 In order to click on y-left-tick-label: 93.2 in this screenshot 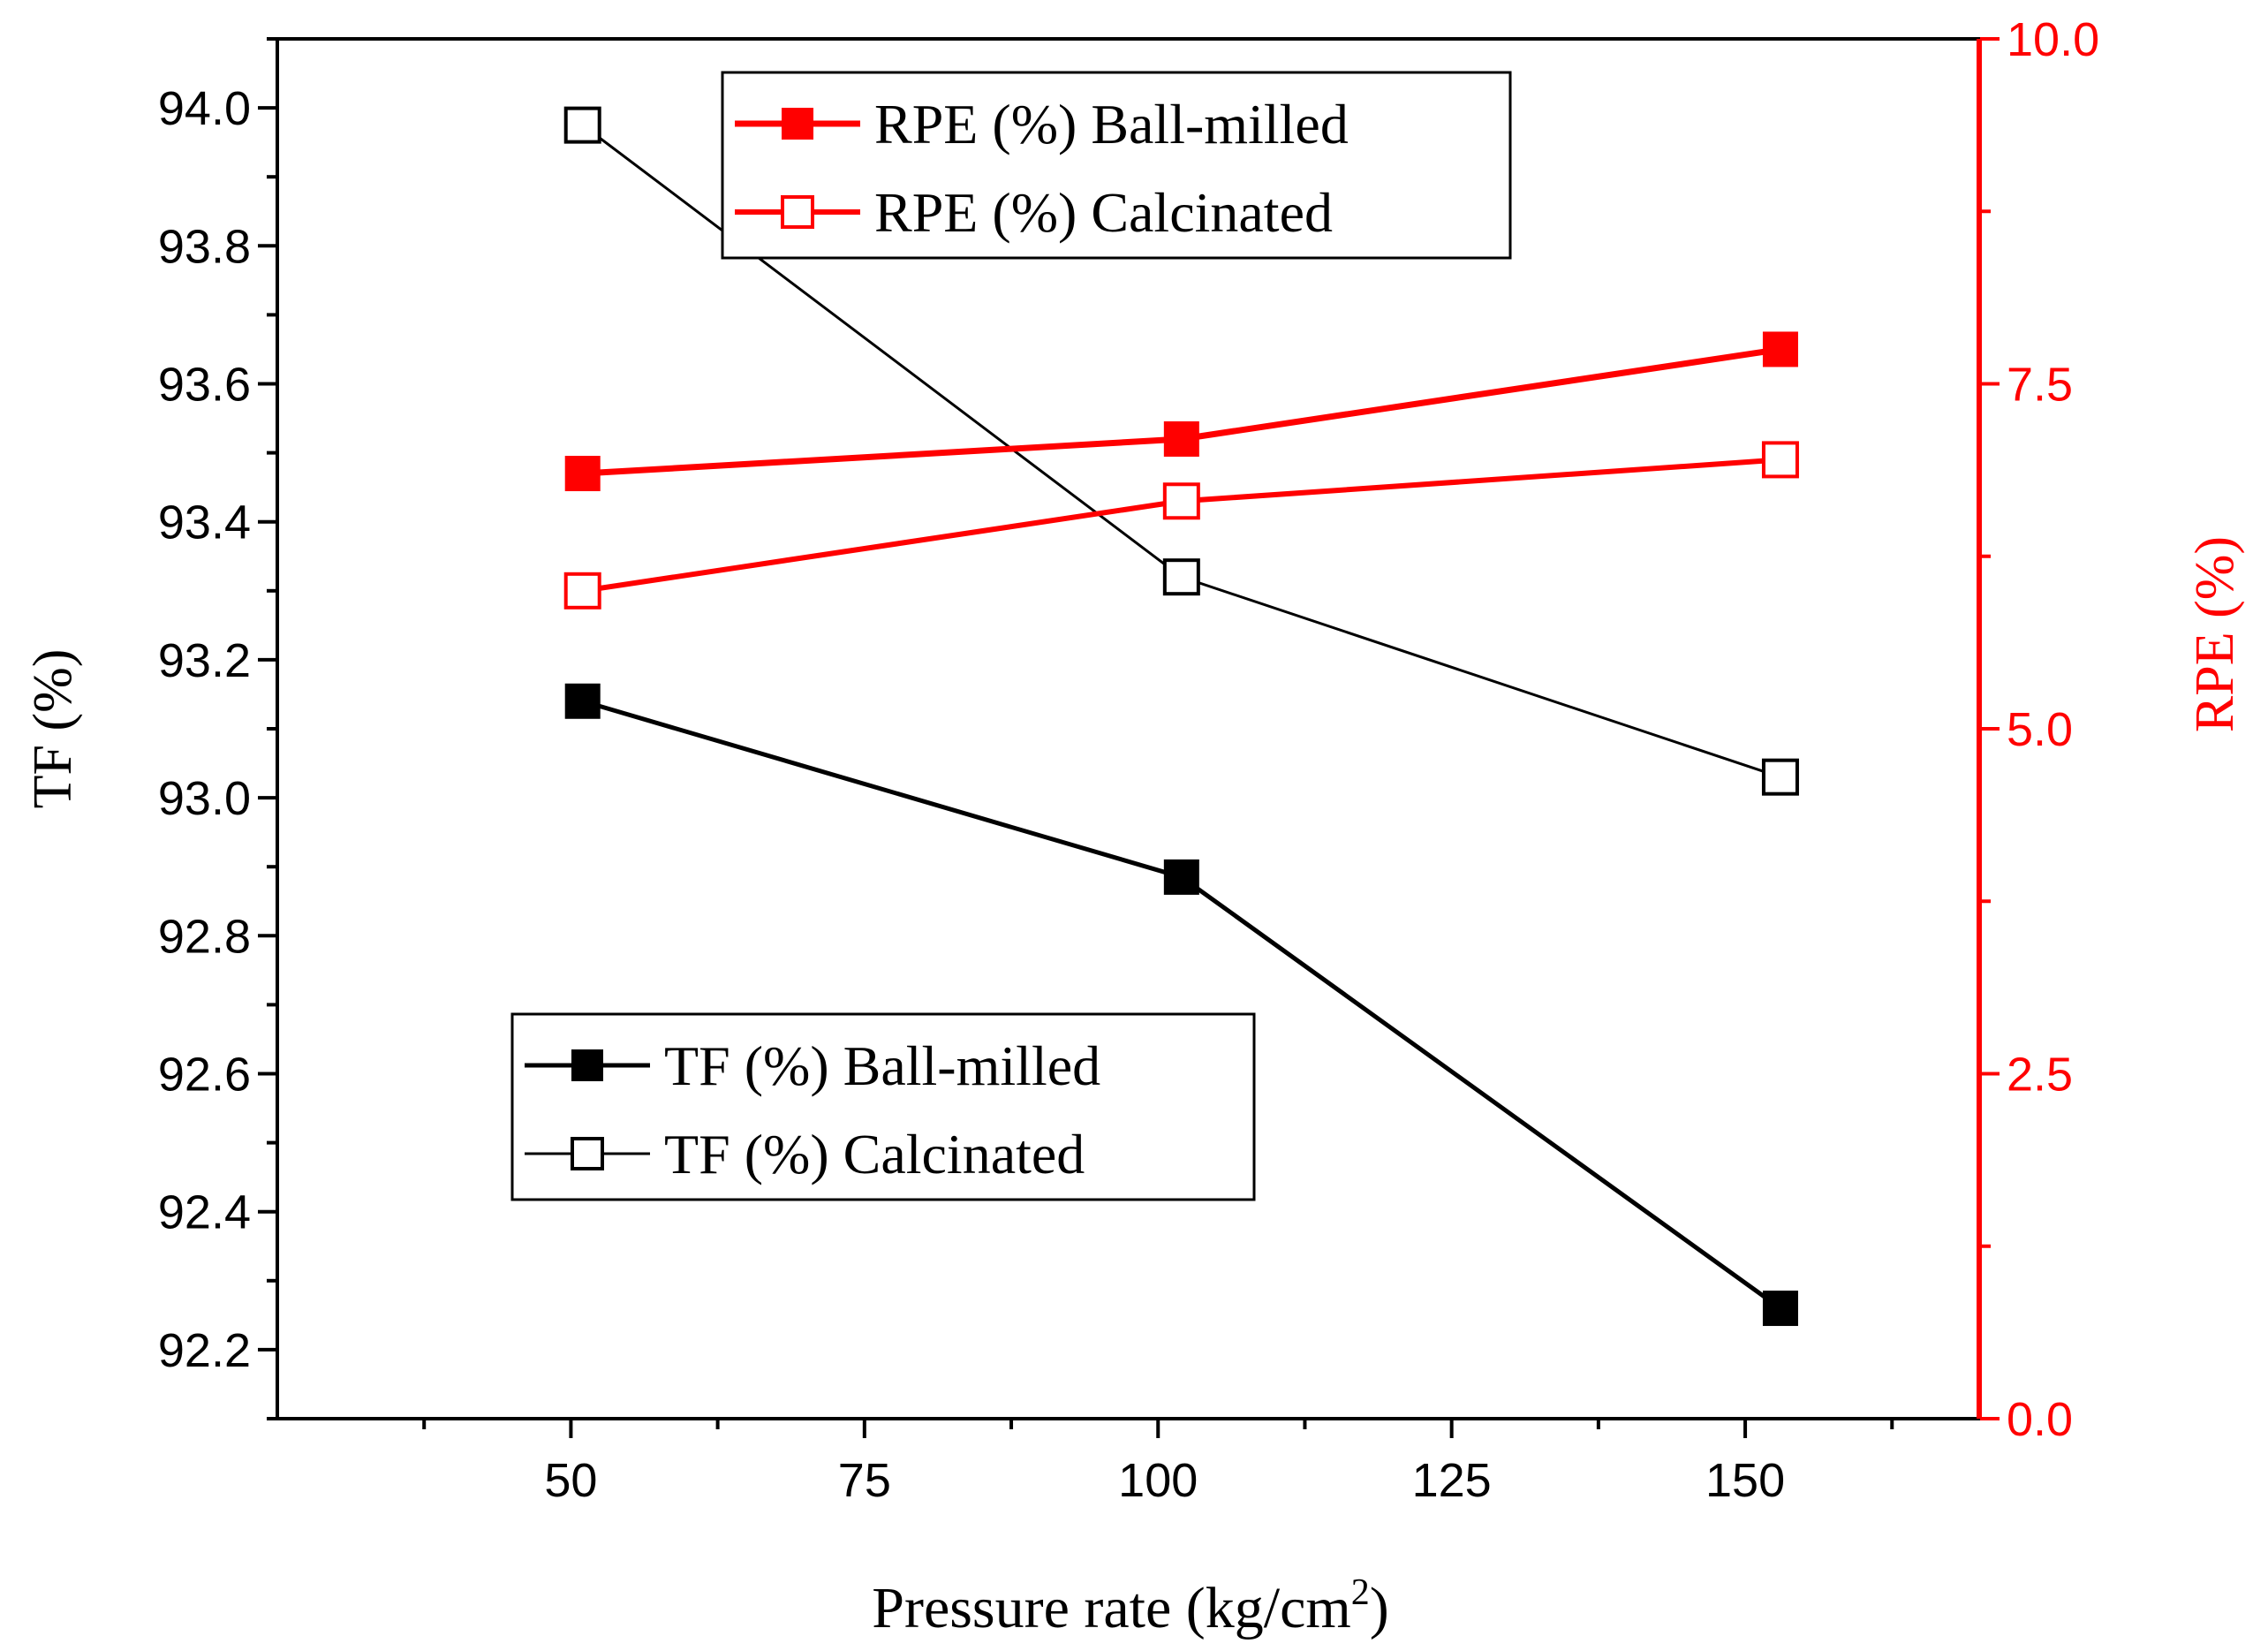, I will do `click(205, 661)`.